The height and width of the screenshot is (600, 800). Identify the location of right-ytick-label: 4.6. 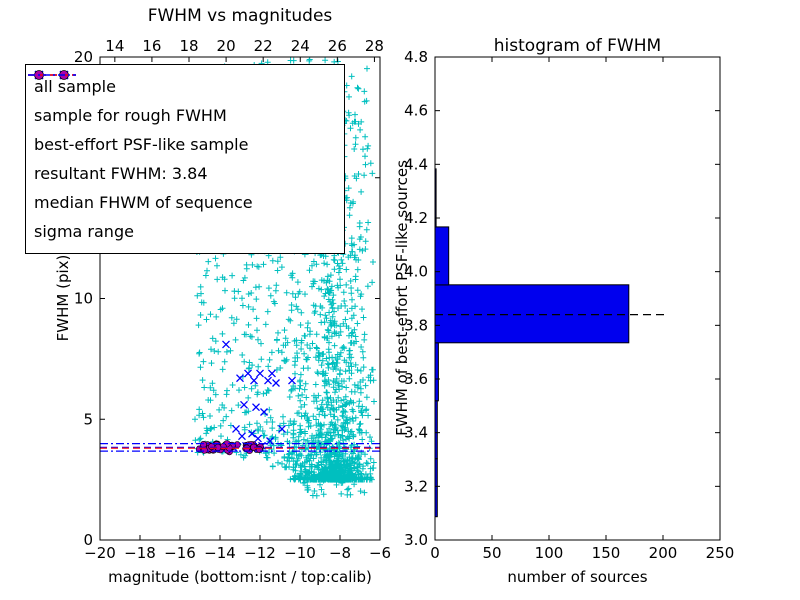
(416, 111).